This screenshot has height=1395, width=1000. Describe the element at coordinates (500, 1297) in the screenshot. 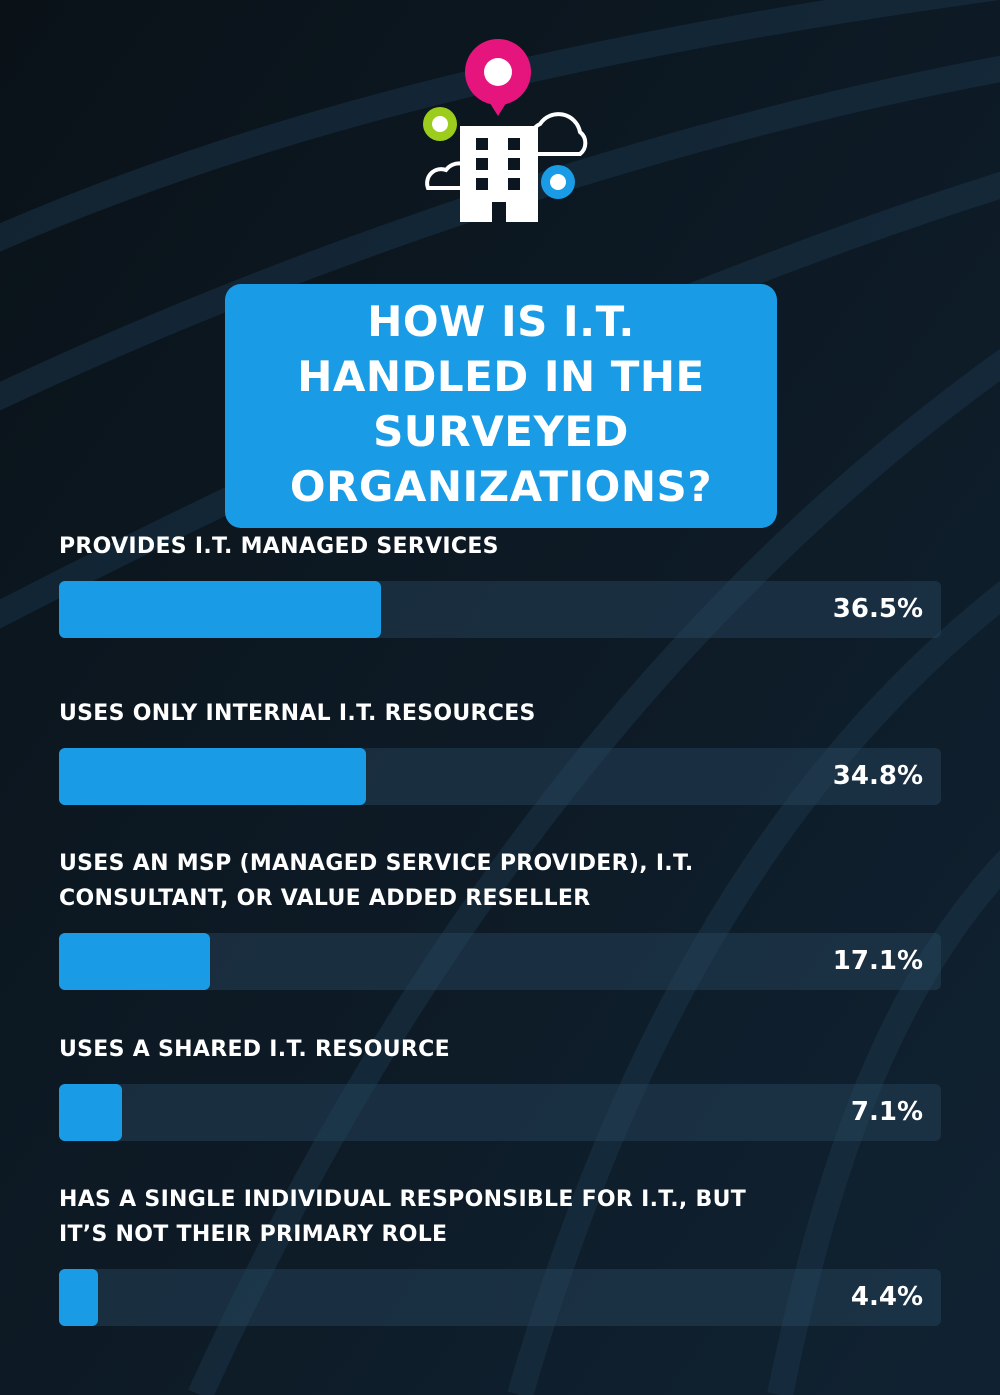

I see `bar-track: 4.4%` at that location.